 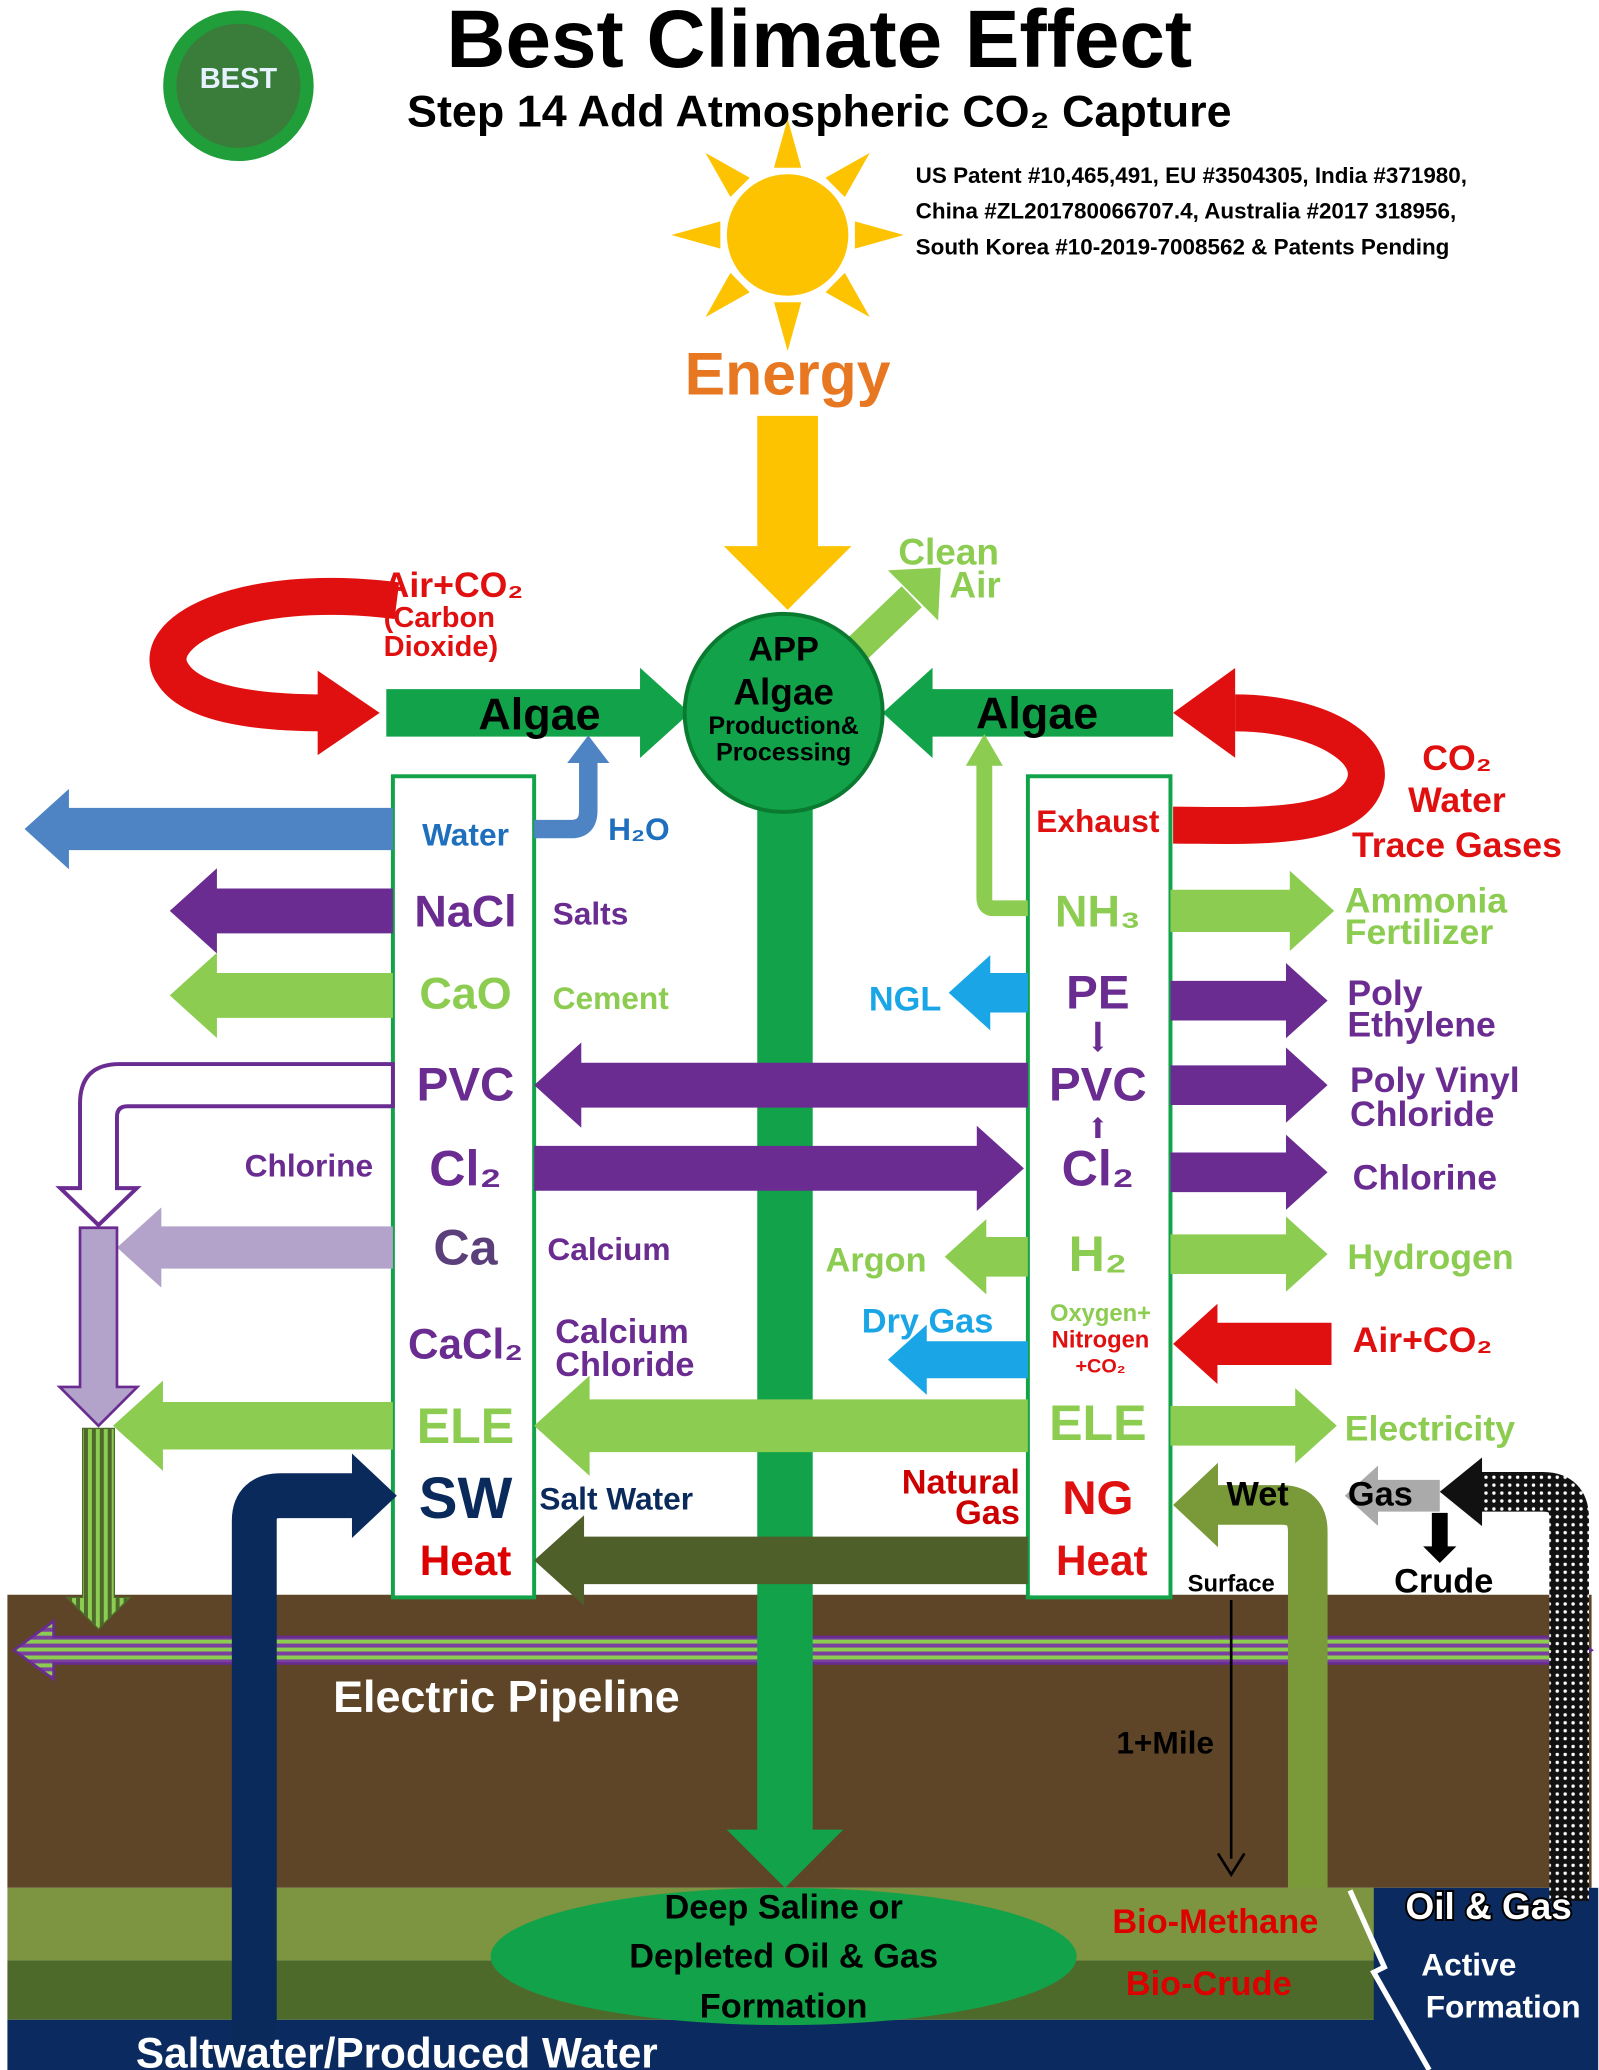 What do you see at coordinates (988, 993) in the screenshot?
I see `ngl-arrow` at bounding box center [988, 993].